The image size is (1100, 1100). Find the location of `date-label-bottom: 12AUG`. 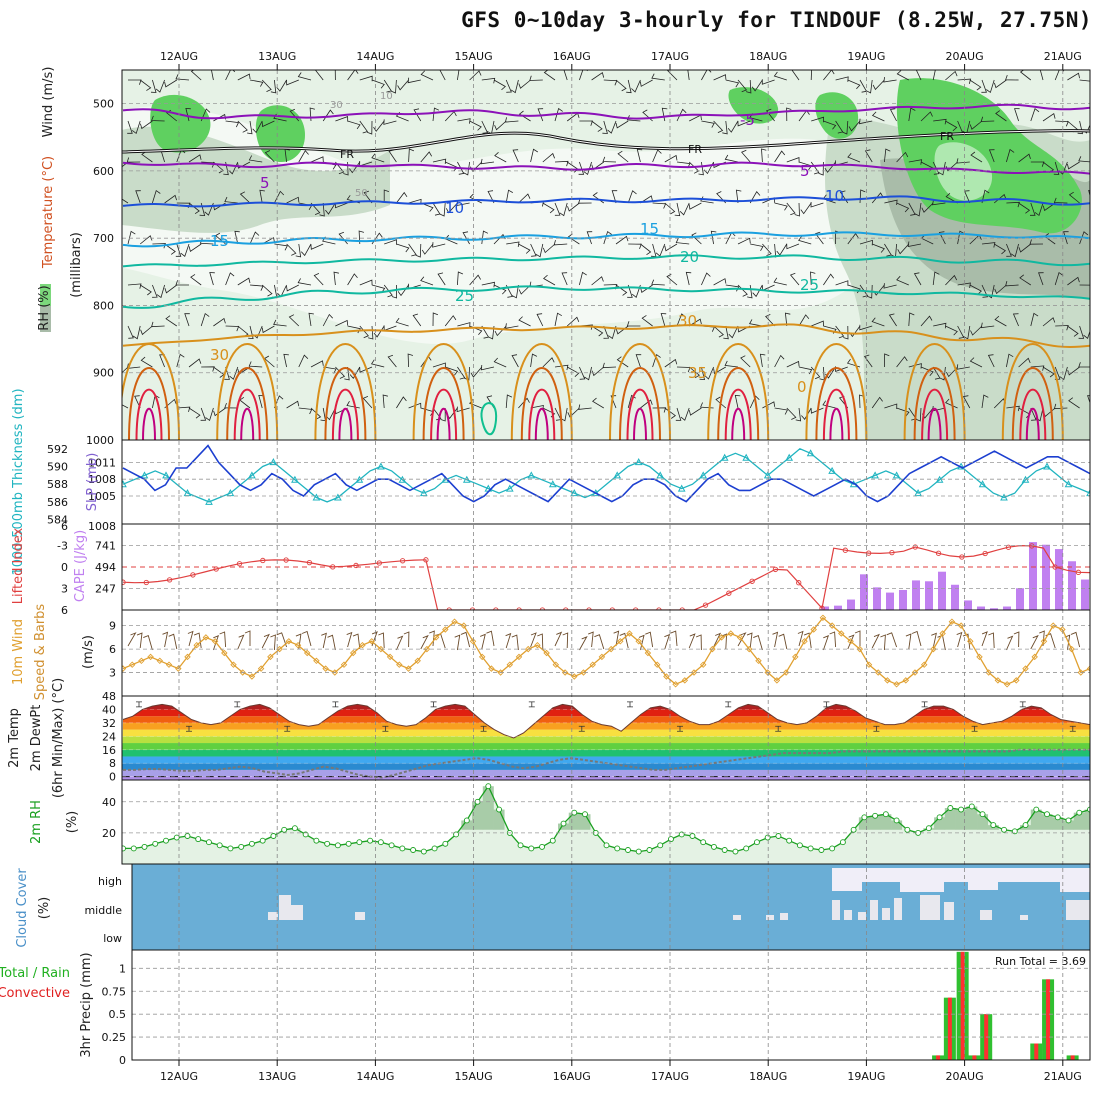

date-label-bottom: 12AUG is located at coordinates (179, 1076).